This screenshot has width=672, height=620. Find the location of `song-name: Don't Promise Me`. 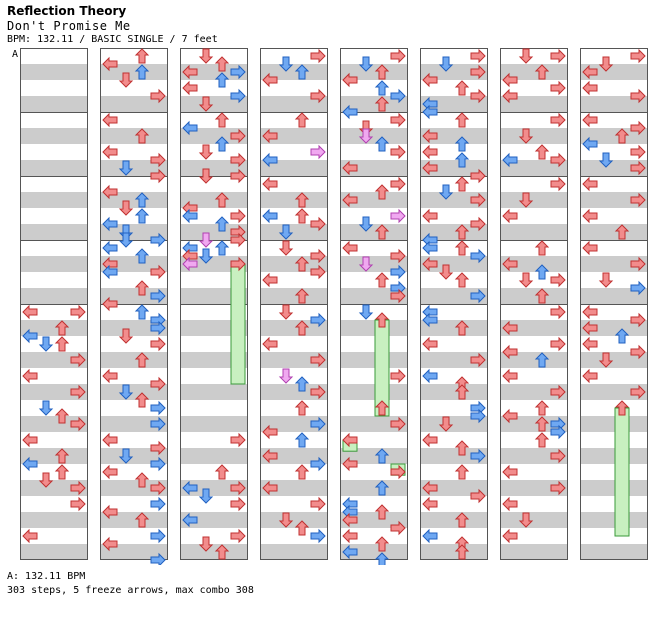

song-name: Don't Promise Me is located at coordinates (69, 26).